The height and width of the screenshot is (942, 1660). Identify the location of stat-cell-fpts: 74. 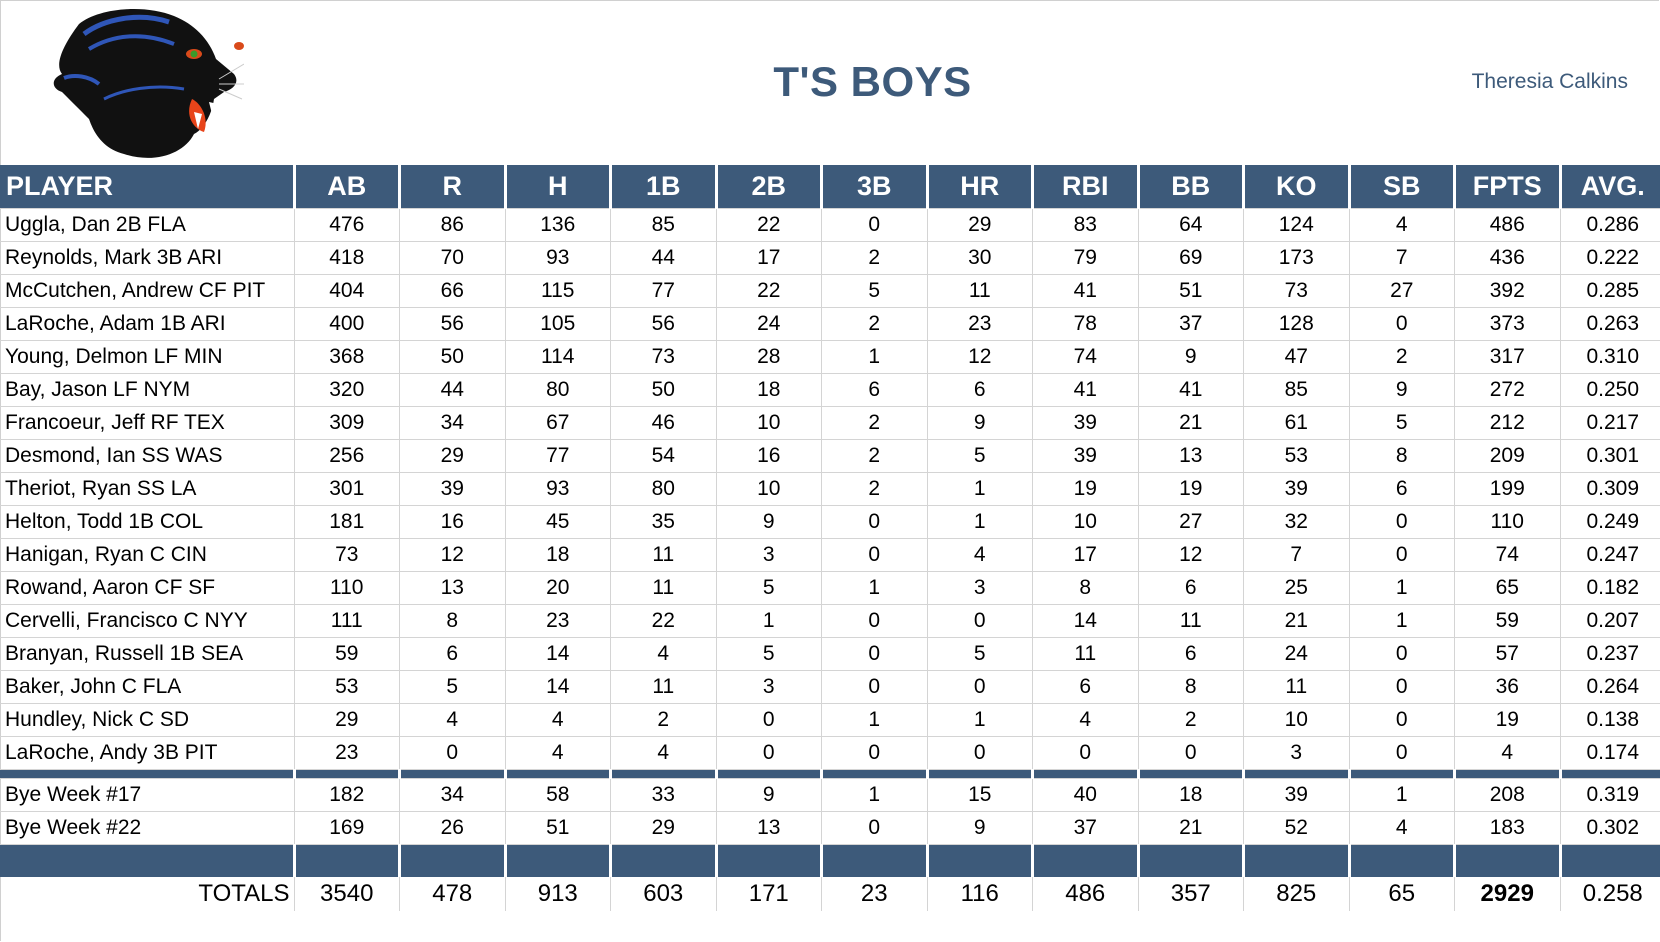
(1507, 554).